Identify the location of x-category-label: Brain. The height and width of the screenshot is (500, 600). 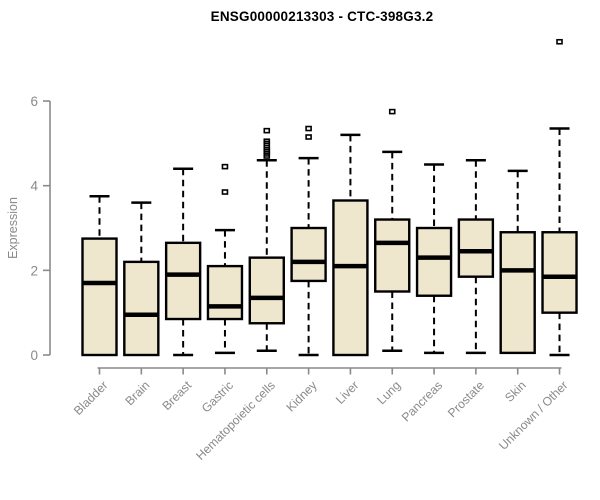
(137, 393).